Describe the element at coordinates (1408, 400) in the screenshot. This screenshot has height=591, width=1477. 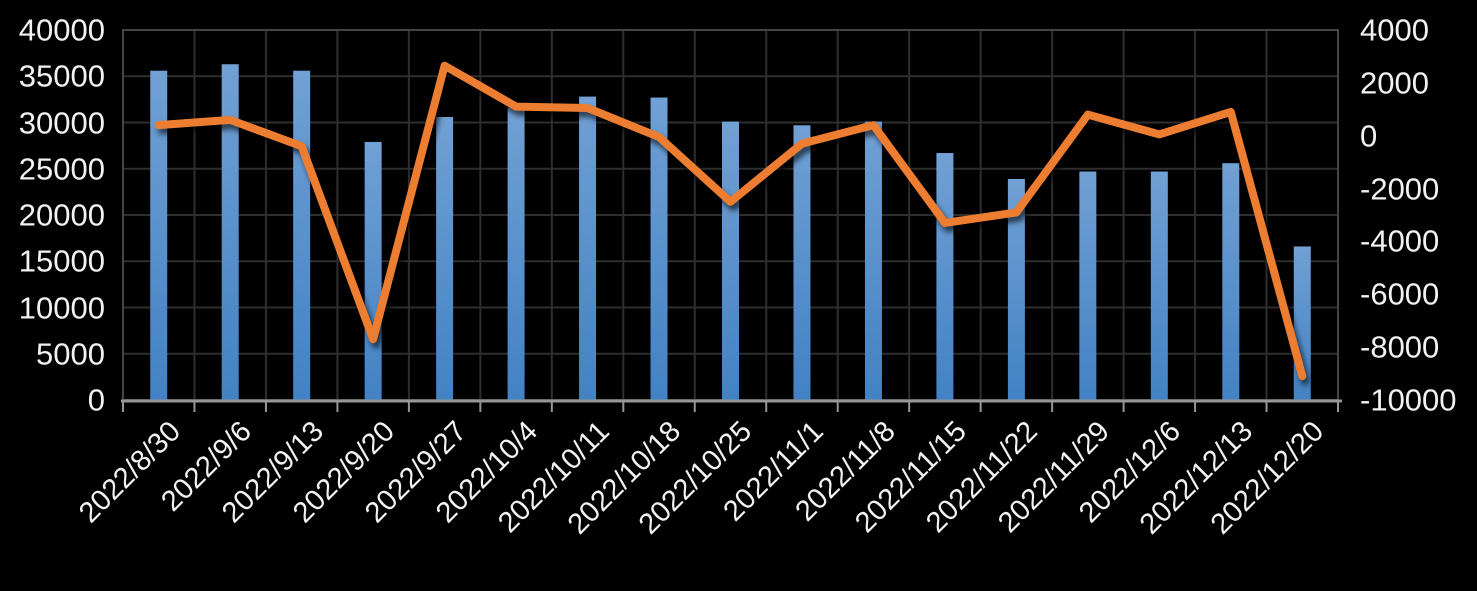
I see `right-axis-tick-label: -10000` at that location.